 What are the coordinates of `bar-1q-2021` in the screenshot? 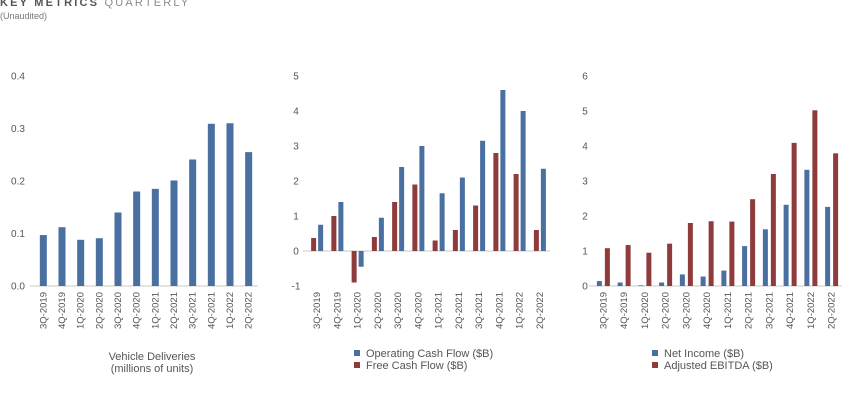 It's located at (155, 237).